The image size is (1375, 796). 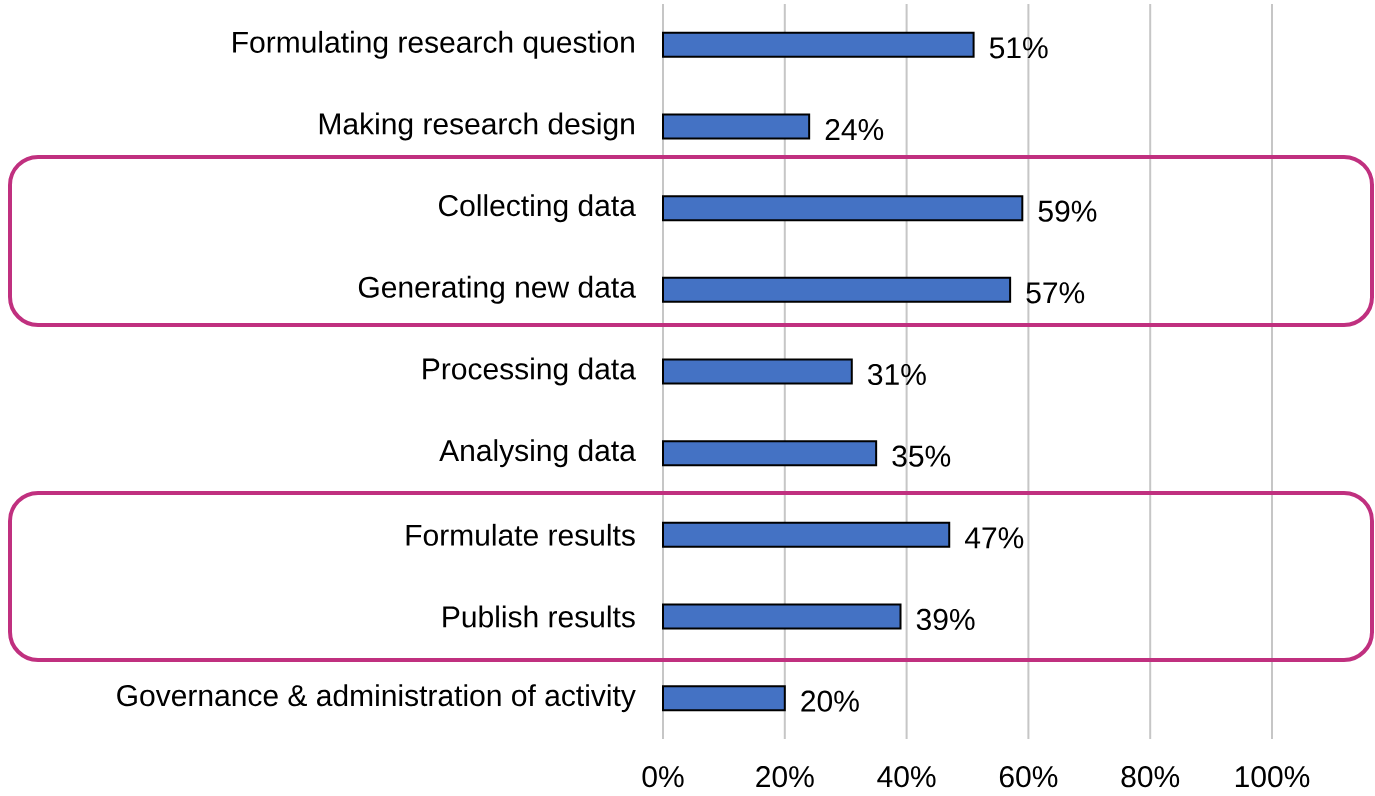 What do you see at coordinates (785, 777) in the screenshot?
I see `x-tick-label: 20%` at bounding box center [785, 777].